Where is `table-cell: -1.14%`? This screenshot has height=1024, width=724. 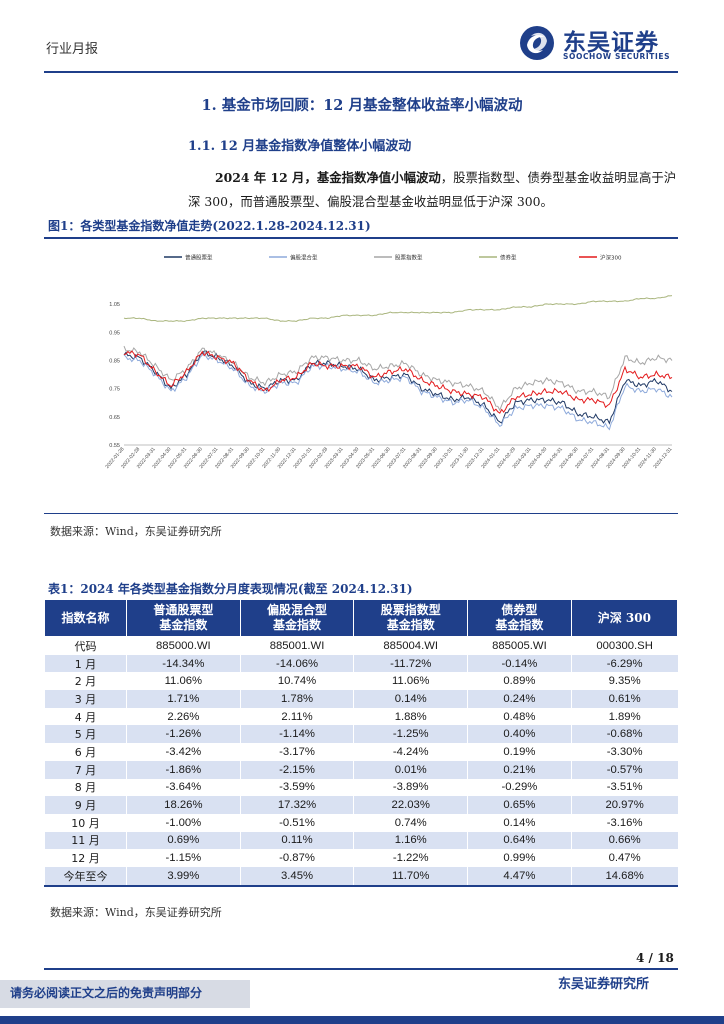
table-cell: -1.14% is located at coordinates (296, 734).